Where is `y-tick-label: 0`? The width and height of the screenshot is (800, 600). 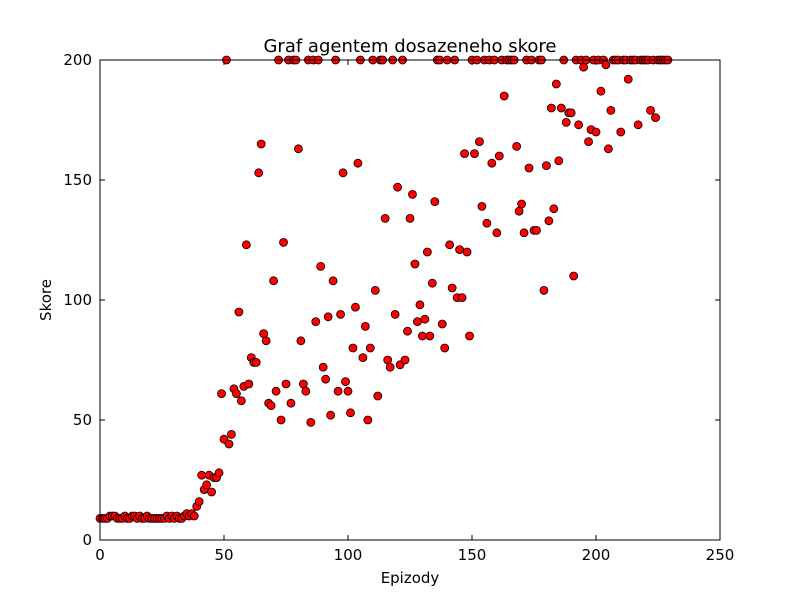 y-tick-label: 0 is located at coordinates (87, 540).